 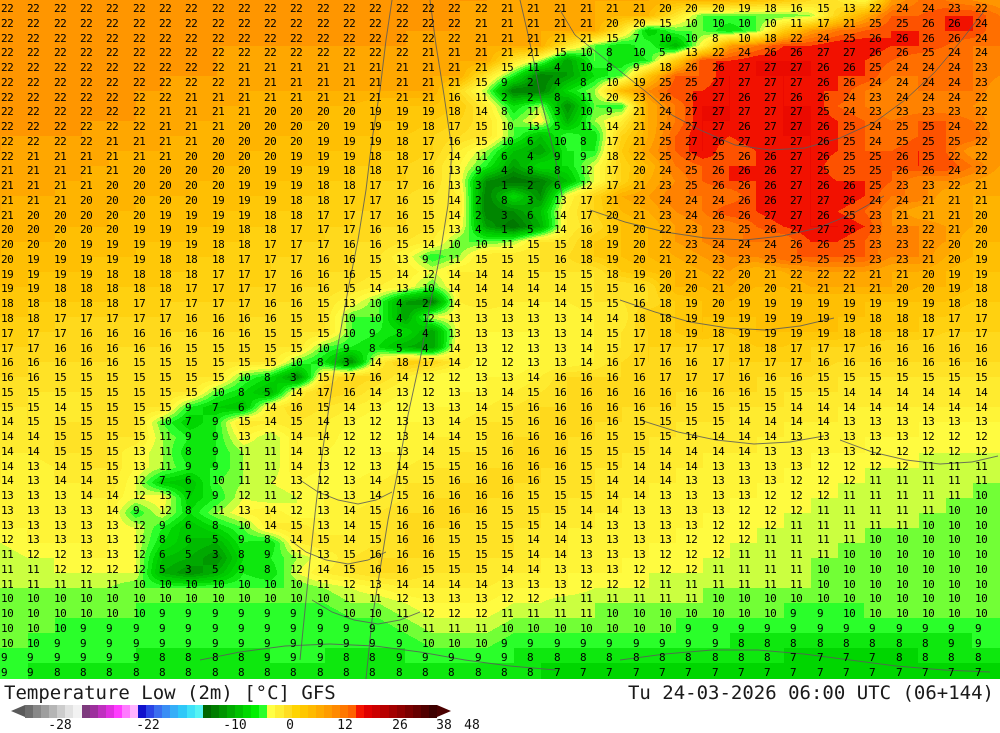 I want to click on colorbar: -28 -22 -10 0 12 26 38 48, so click(x=250, y=719).